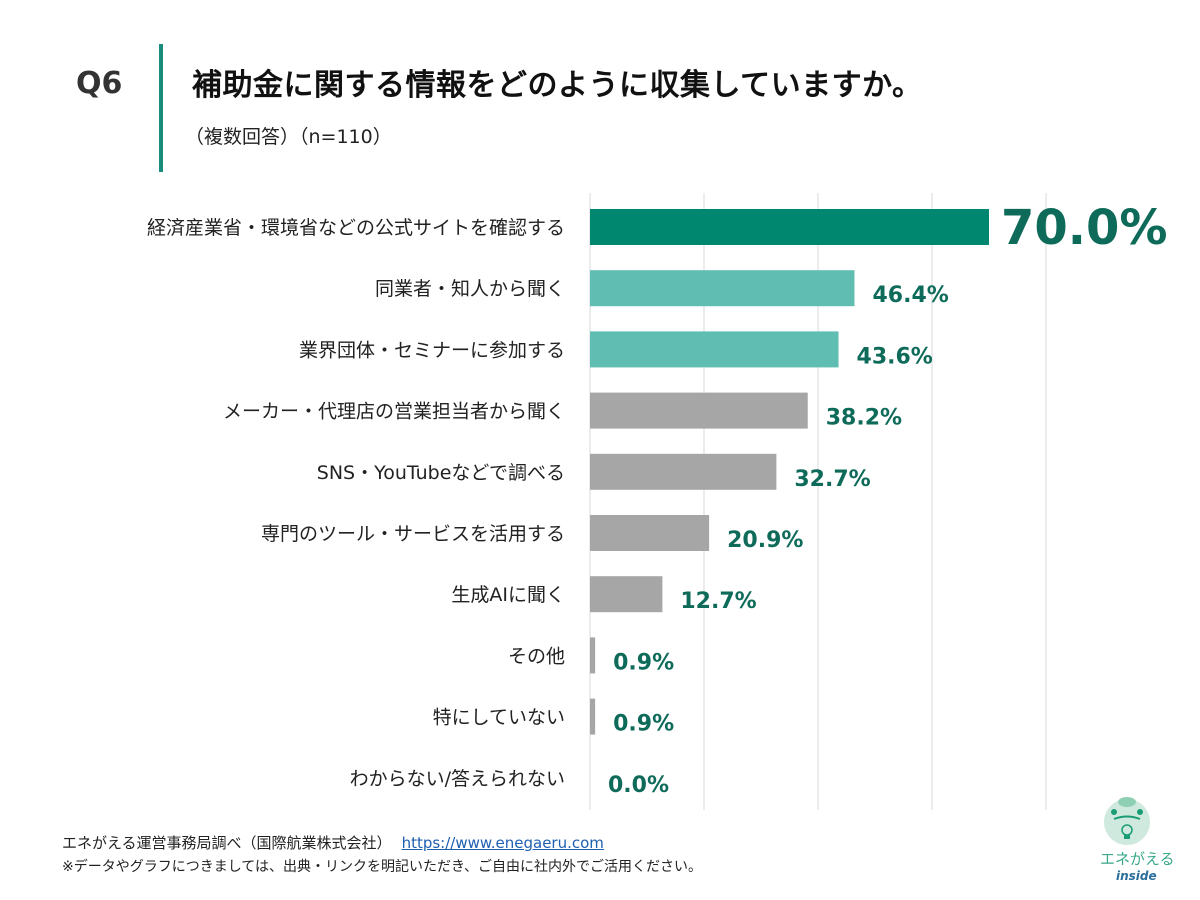  What do you see at coordinates (557, 85) in the screenshot?
I see `page-title: 補助金に関する情報をどのように収集していますか。` at bounding box center [557, 85].